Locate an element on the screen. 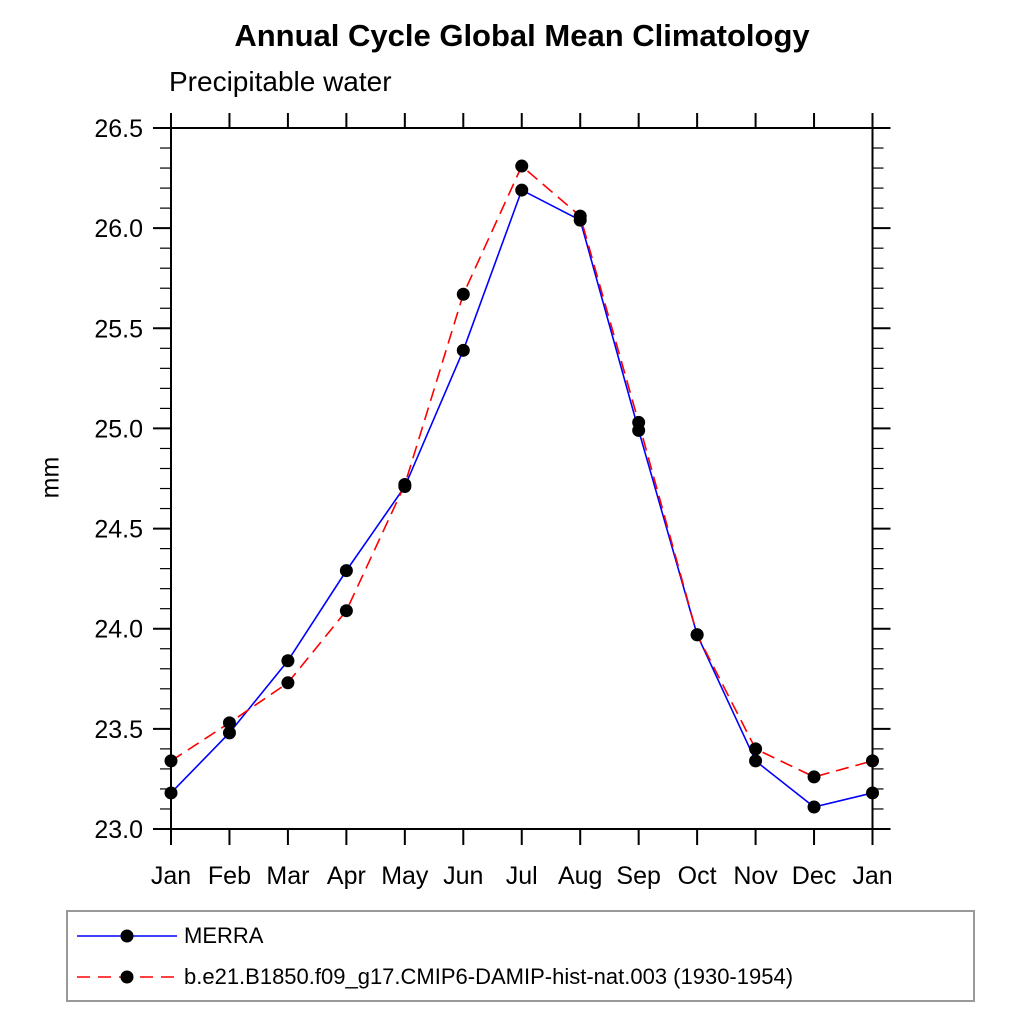 This screenshot has width=1024, height=1024. y-tick-label: 26.5 is located at coordinates (118, 129).